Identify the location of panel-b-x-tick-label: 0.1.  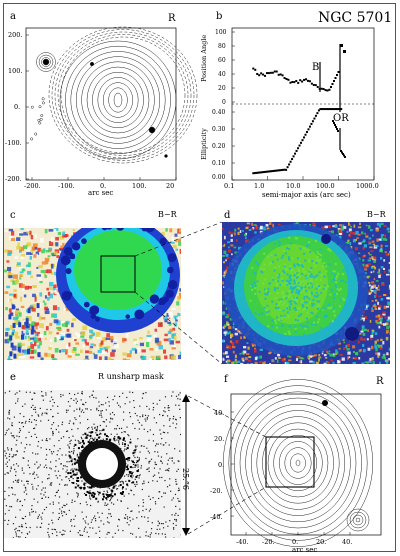
(229, 186).